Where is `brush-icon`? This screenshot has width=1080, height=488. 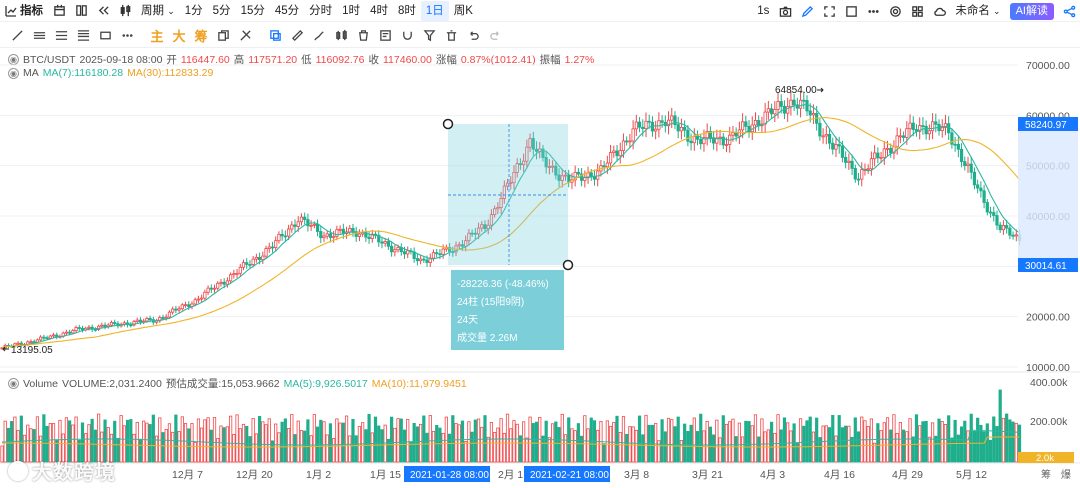
brush-icon is located at coordinates (319, 36).